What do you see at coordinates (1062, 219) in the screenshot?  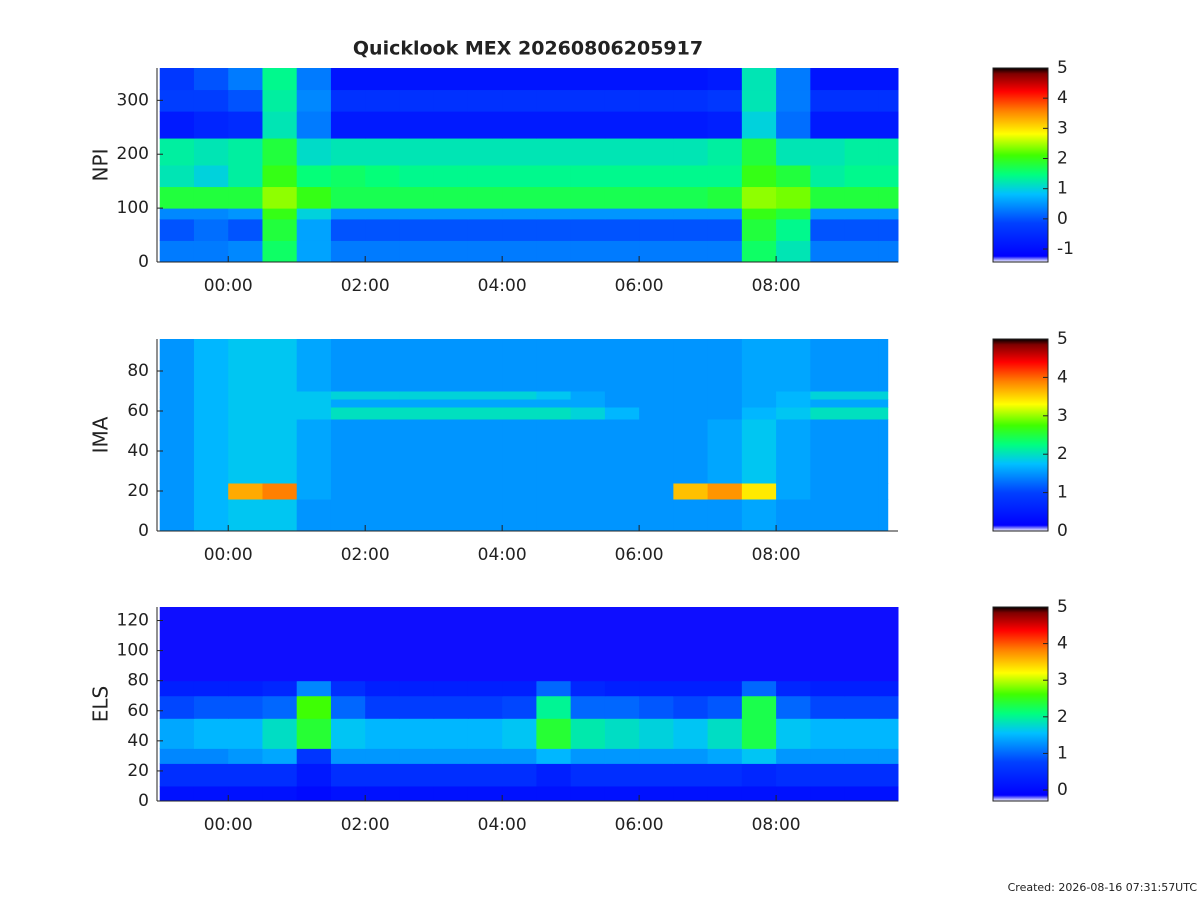 I see `colorbar-tick-label: 0` at bounding box center [1062, 219].